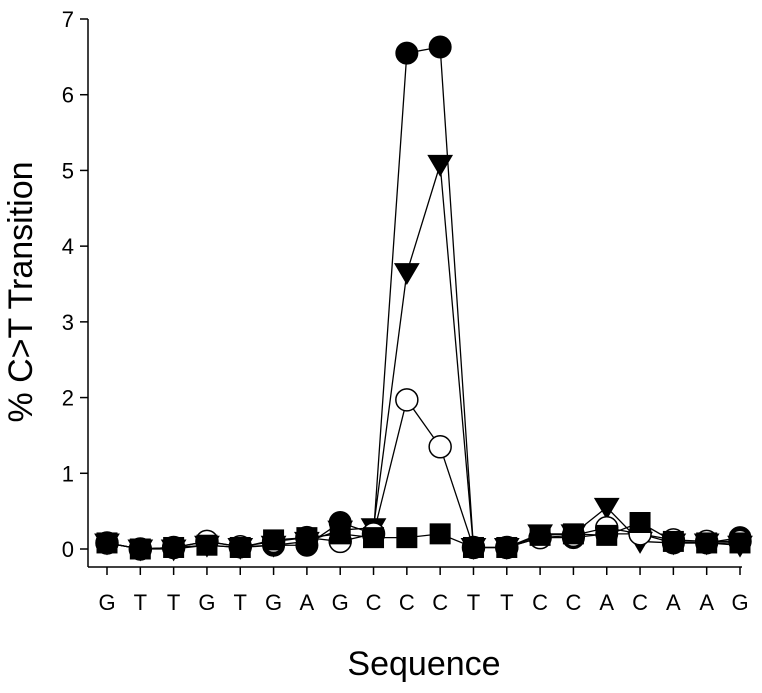  What do you see at coordinates (68, 549) in the screenshot?
I see `y-tick-label: 0` at bounding box center [68, 549].